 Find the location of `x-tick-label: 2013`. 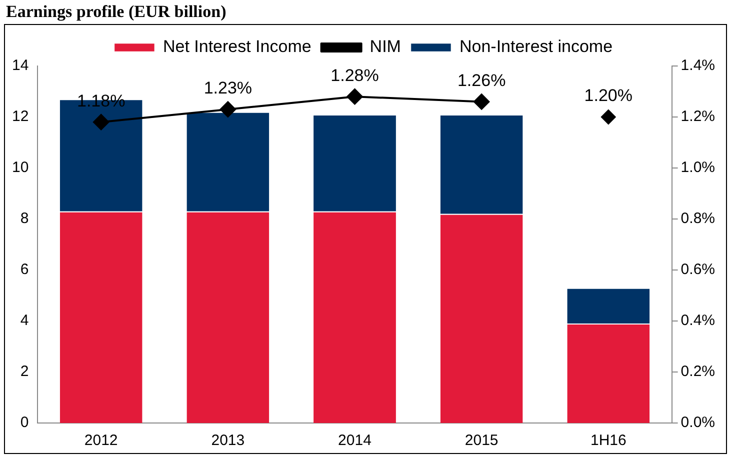

x-tick-label: 2013 is located at coordinates (228, 441).